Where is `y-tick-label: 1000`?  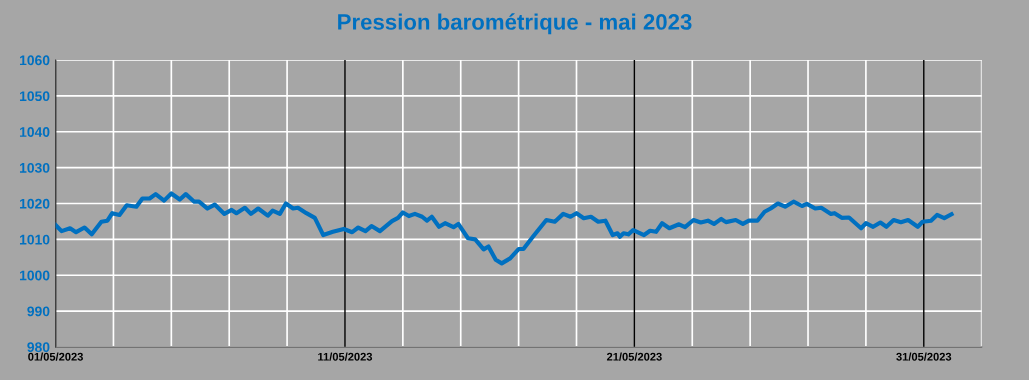 y-tick-label: 1000 is located at coordinates (34, 275).